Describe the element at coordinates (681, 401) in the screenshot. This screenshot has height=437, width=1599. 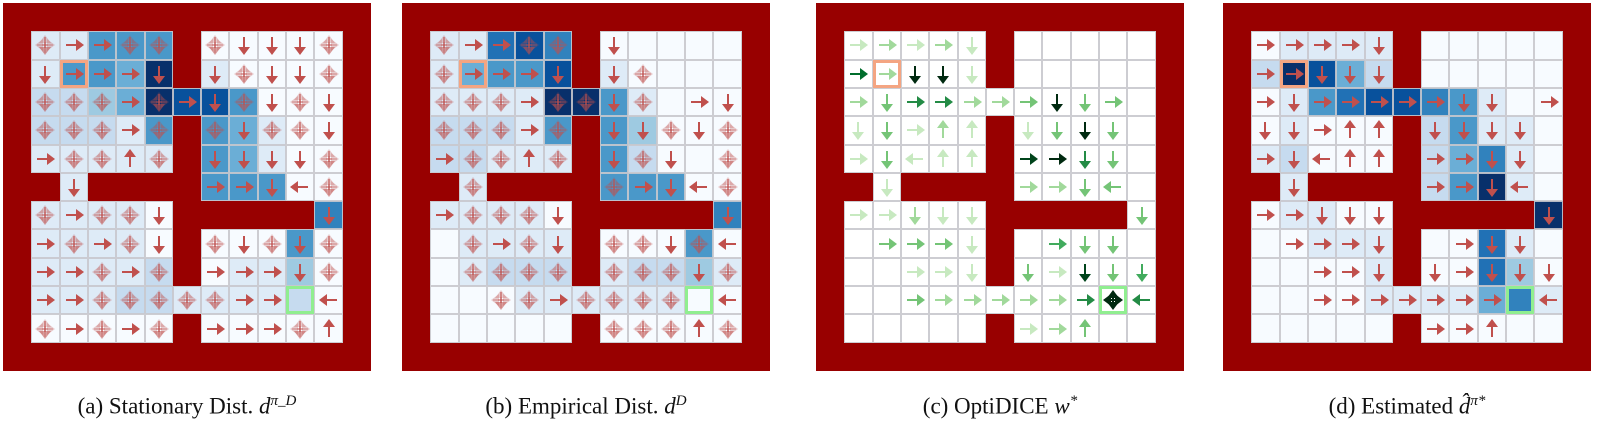
I see `caption-b-sup: D` at that location.